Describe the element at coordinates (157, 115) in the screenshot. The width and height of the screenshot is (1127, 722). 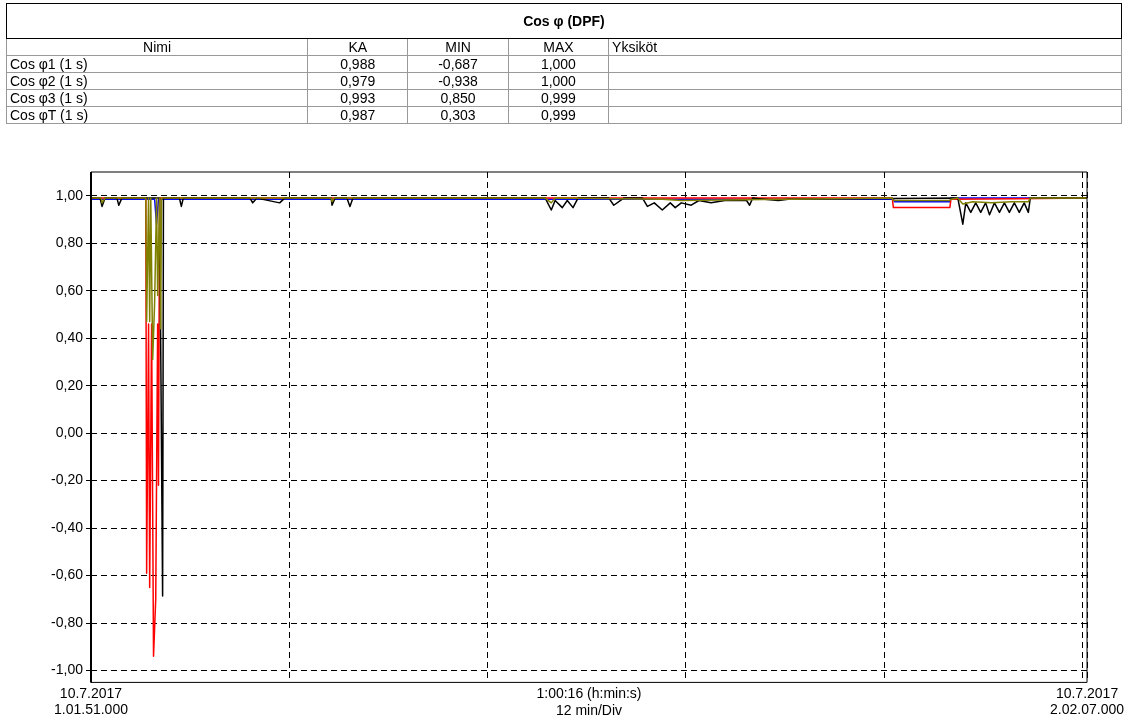
I see `text: Cos φT (1 s)` at that location.